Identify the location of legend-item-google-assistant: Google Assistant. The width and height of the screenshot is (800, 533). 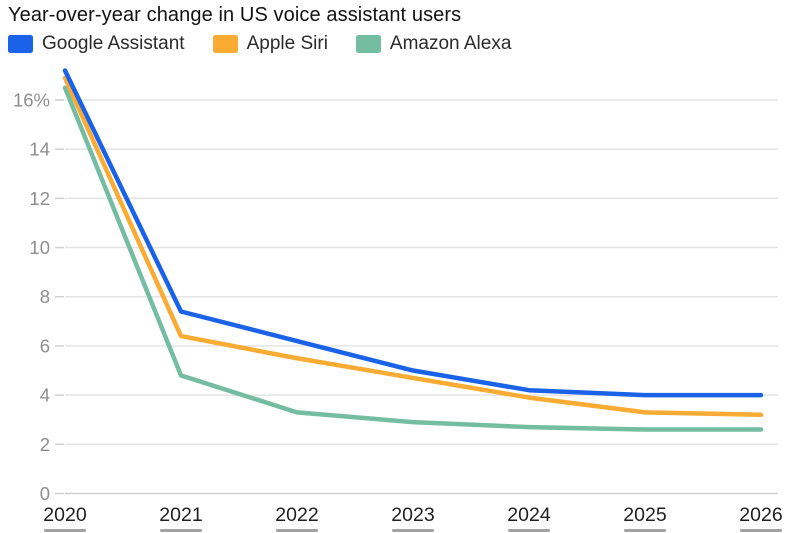
(96, 44).